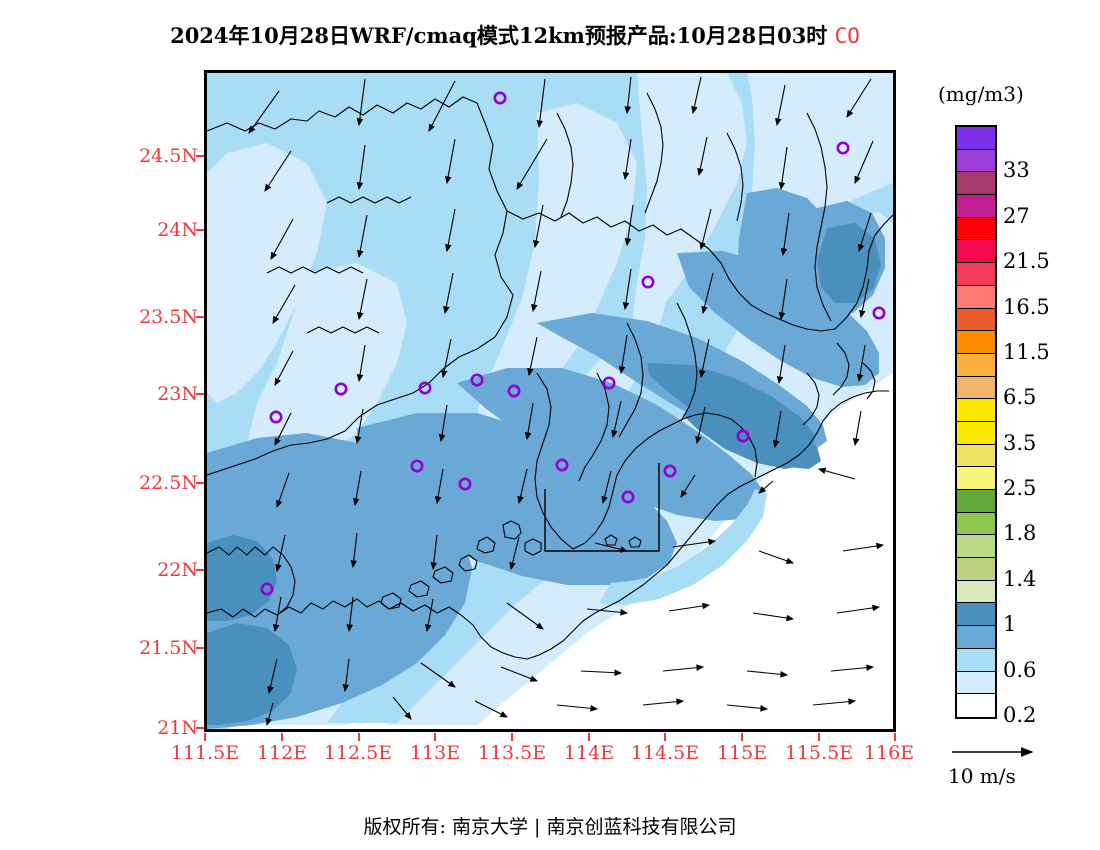  Describe the element at coordinates (1026, 351) in the screenshot. I see `colorbar-tick-label: 11.5` at that location.